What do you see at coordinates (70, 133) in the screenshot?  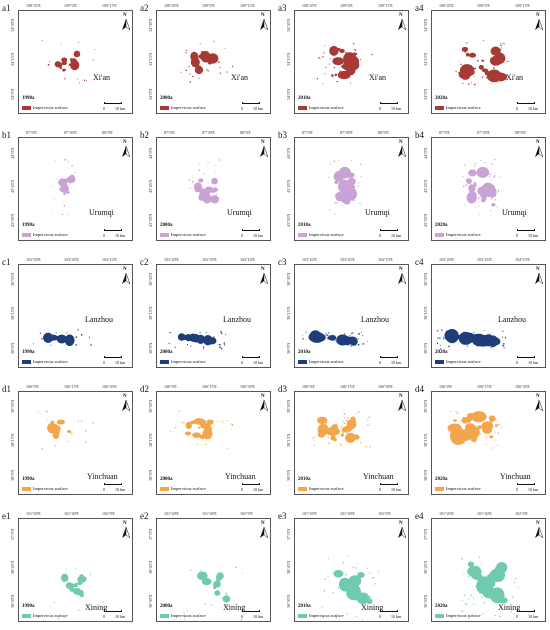 I see `longitude-tick-label: 87°30'E` at bounding box center [70, 133].